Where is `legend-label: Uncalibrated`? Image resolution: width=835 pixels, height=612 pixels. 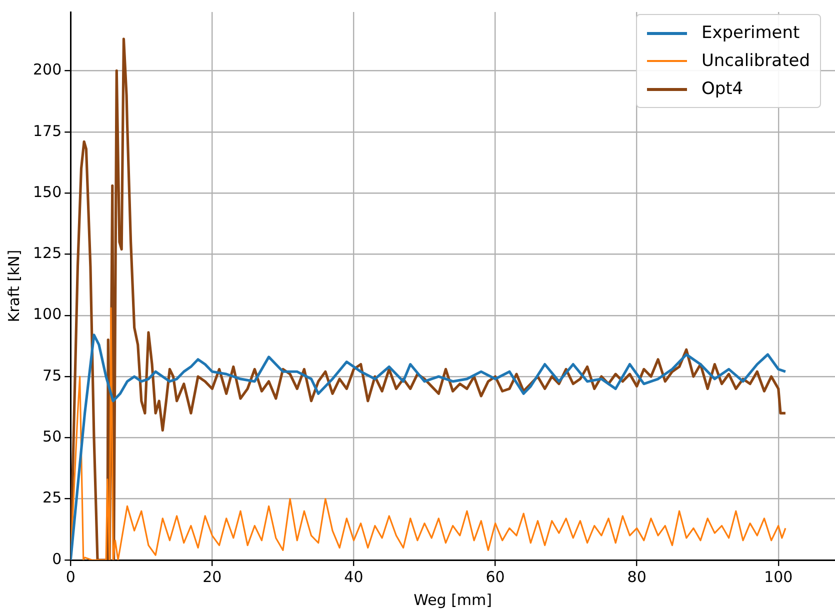 legend-label: Uncalibrated is located at coordinates (755, 61).